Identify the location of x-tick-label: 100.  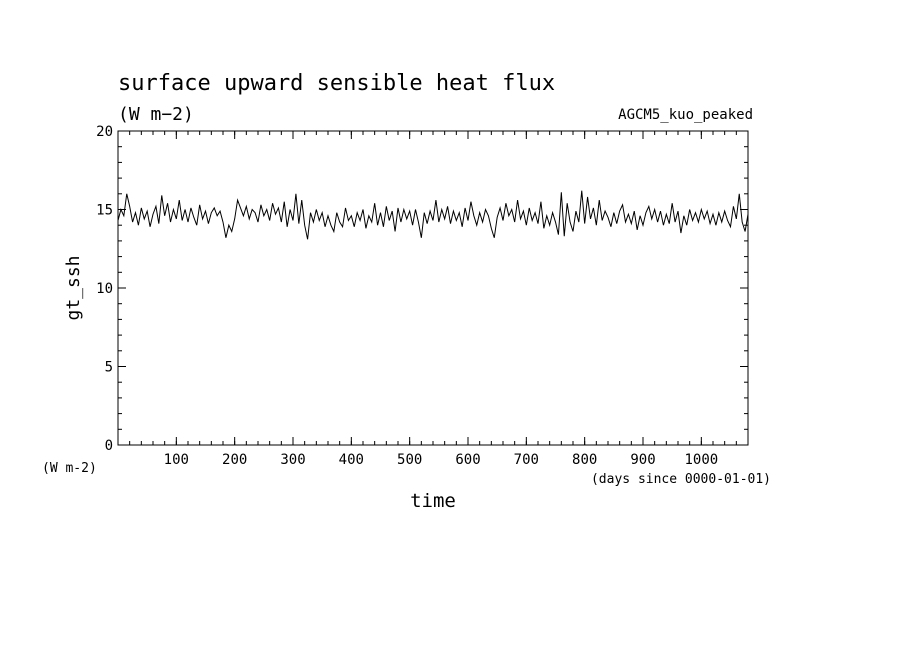
(176, 460).